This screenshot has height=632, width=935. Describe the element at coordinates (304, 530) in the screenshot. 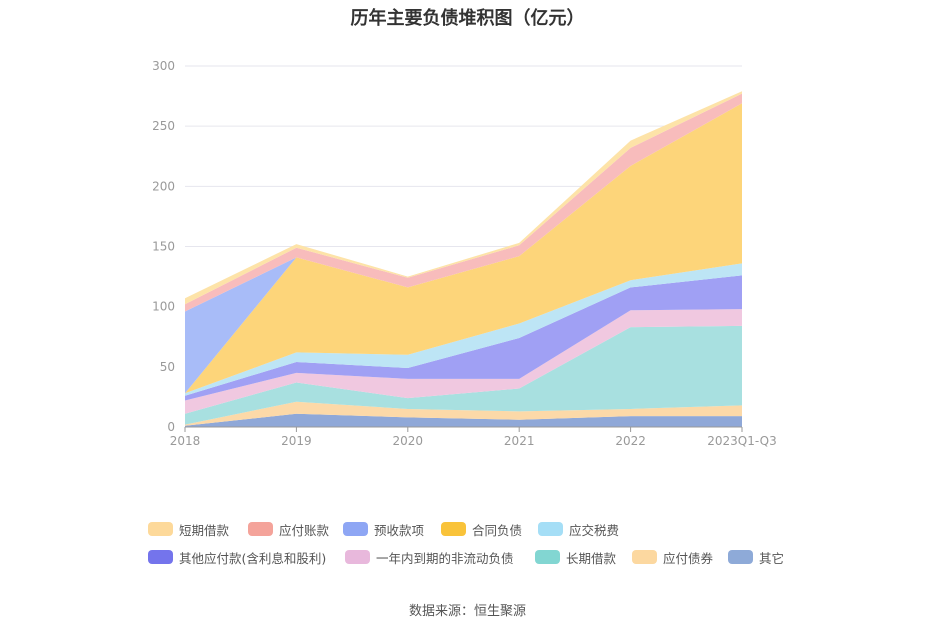

I see `legend-label: 应付账款` at that location.